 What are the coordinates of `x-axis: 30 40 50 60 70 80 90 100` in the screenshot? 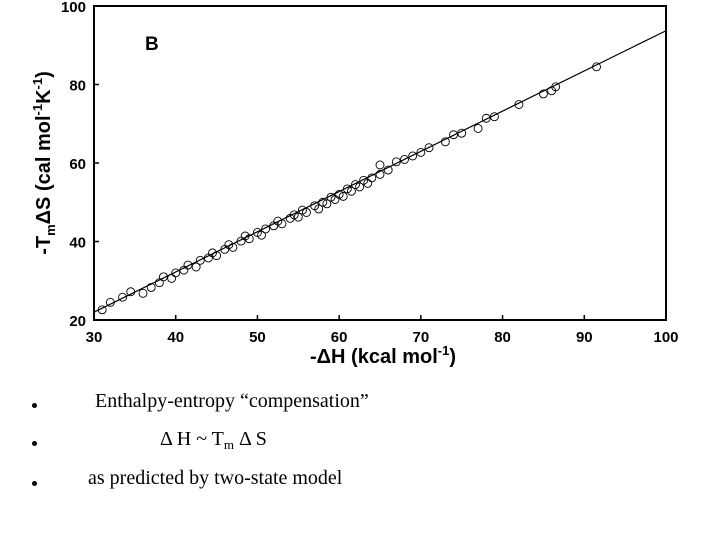 It's located at (382, 330).